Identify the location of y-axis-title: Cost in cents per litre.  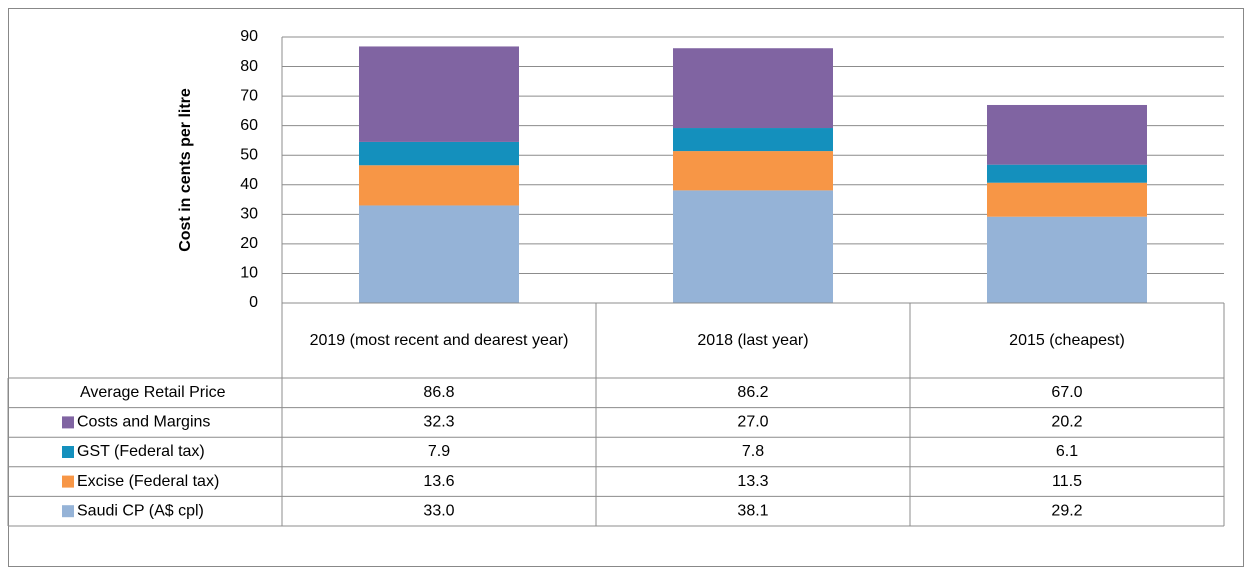
(185, 170).